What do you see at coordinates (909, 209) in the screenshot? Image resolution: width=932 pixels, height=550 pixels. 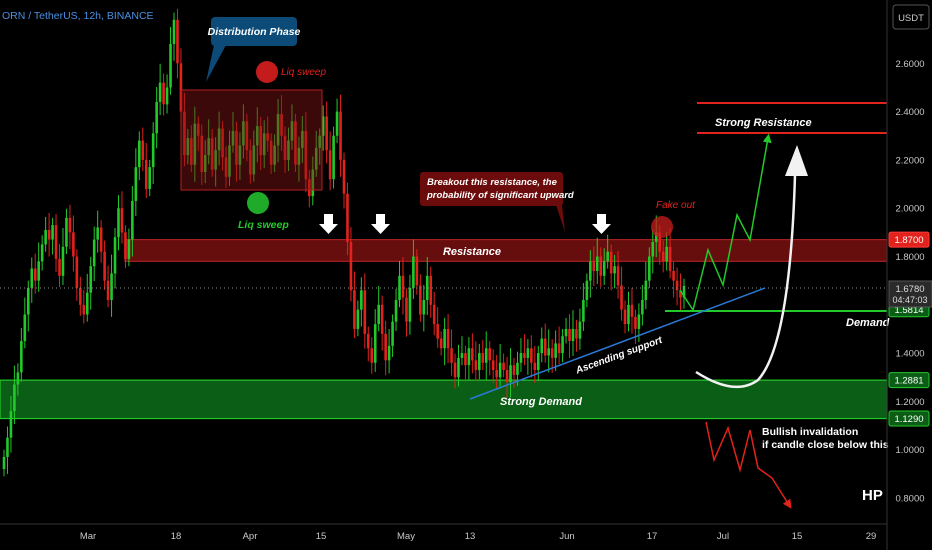 I see `price-tick-label: 2.0000` at bounding box center [909, 209].